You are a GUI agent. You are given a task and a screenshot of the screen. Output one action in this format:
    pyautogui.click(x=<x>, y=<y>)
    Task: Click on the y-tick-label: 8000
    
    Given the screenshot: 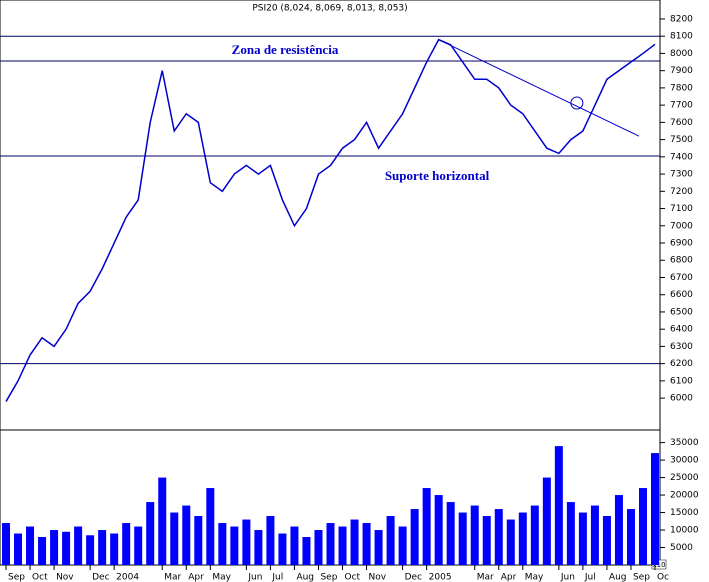 What is the action you would take?
    pyautogui.click(x=681, y=54)
    